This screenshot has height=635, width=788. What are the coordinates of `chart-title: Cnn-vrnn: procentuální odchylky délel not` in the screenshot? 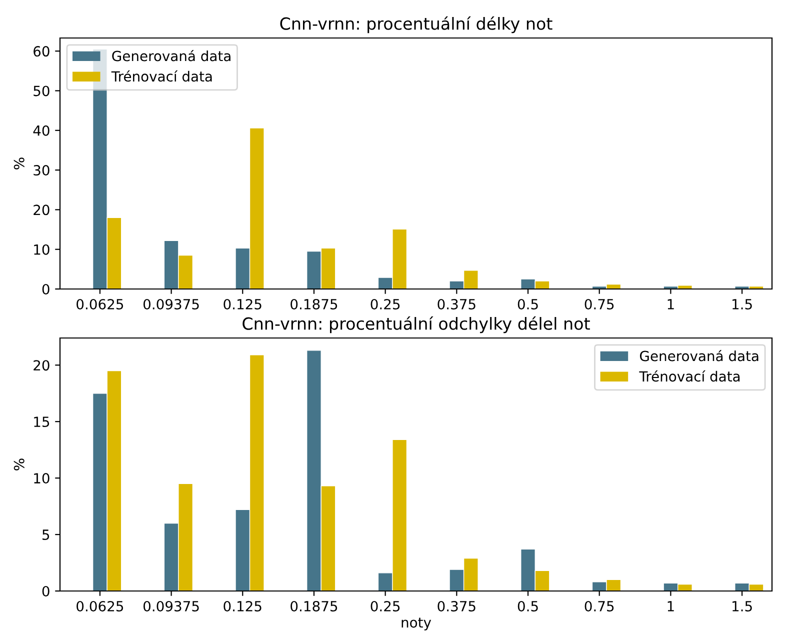 It's located at (416, 325).